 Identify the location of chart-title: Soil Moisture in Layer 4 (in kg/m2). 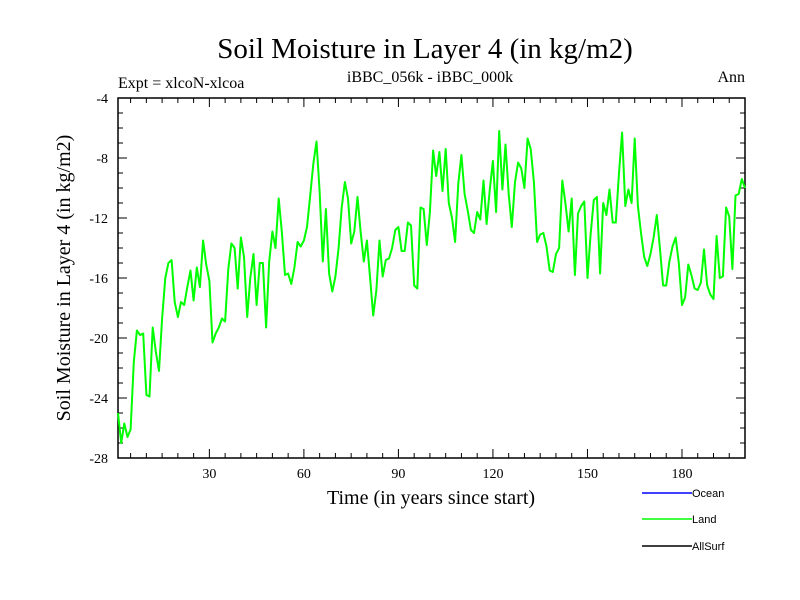
(425, 49).